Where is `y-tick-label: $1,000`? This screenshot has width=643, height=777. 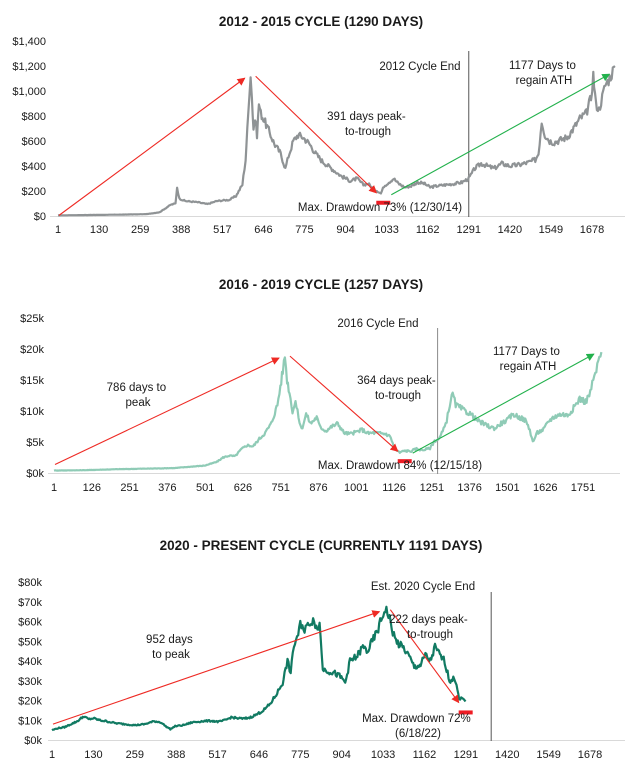
y-tick-label: $1,000 is located at coordinates (29, 92).